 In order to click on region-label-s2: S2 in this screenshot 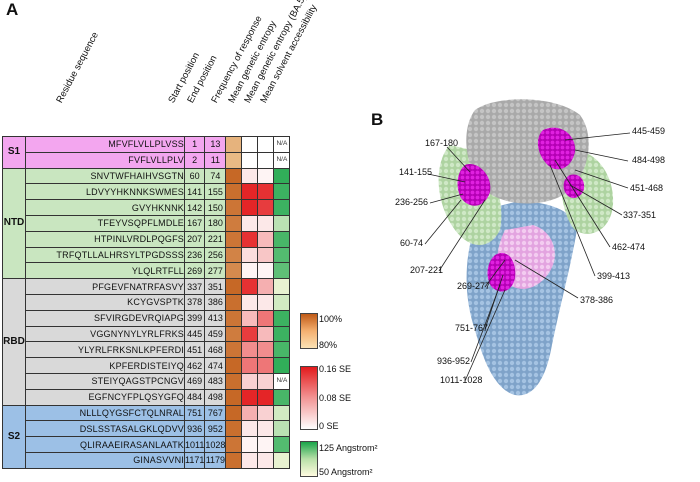, I will do `click(14, 436)`.